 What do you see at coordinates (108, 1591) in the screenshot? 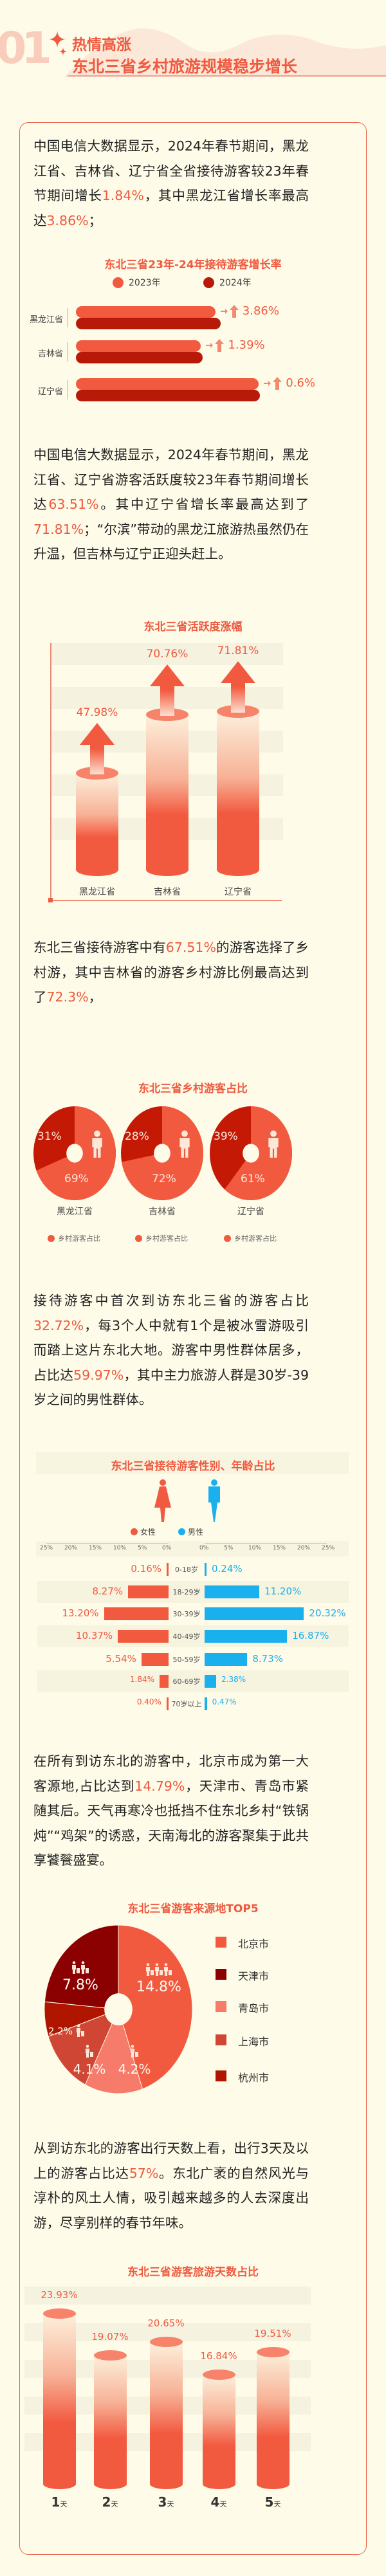
I see `female-value: 8.27%` at bounding box center [108, 1591].